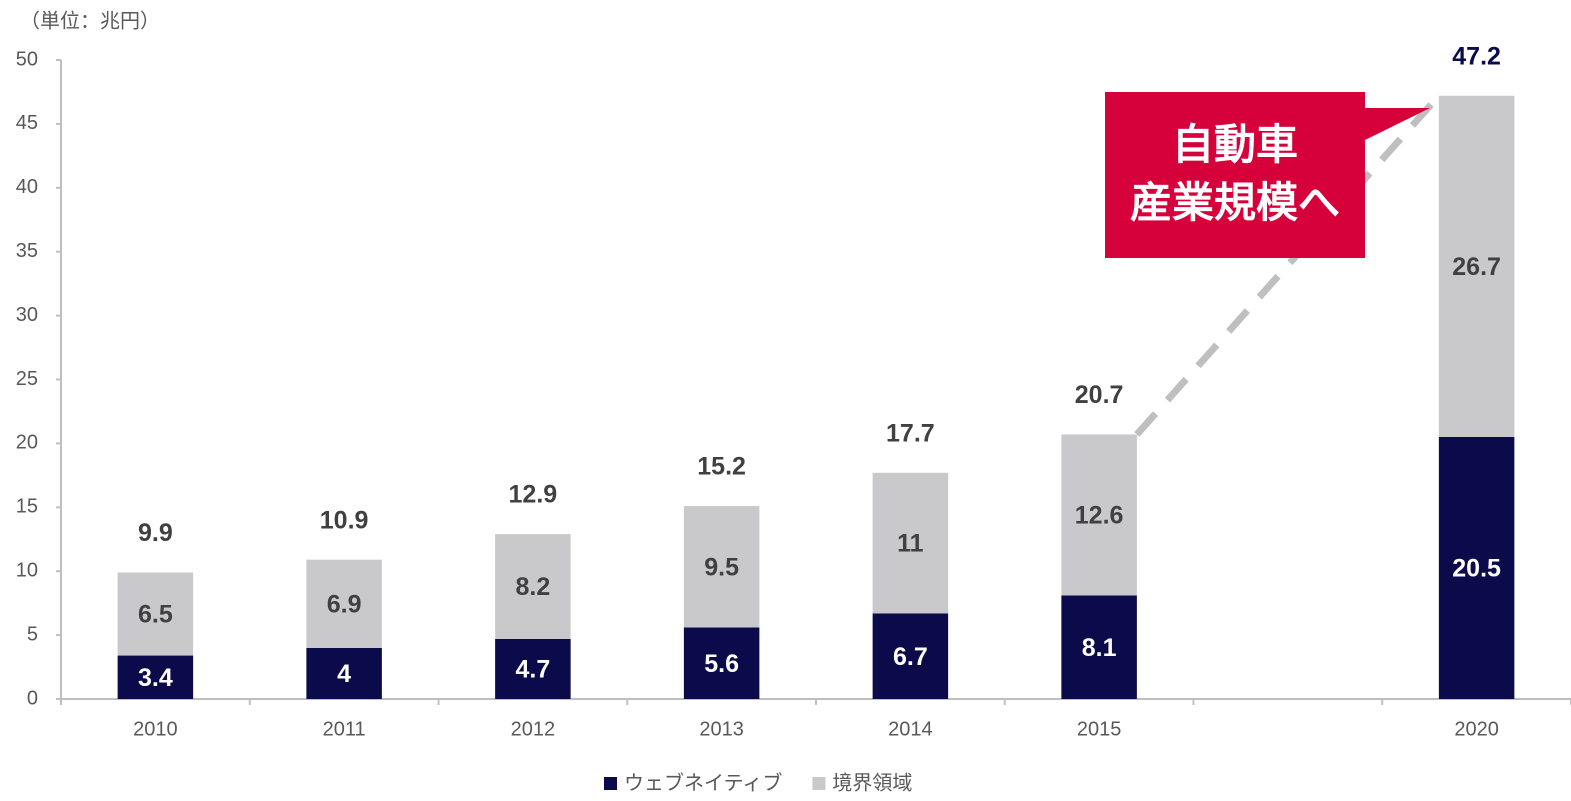  I want to click on value-label: 6.7, so click(910, 657).